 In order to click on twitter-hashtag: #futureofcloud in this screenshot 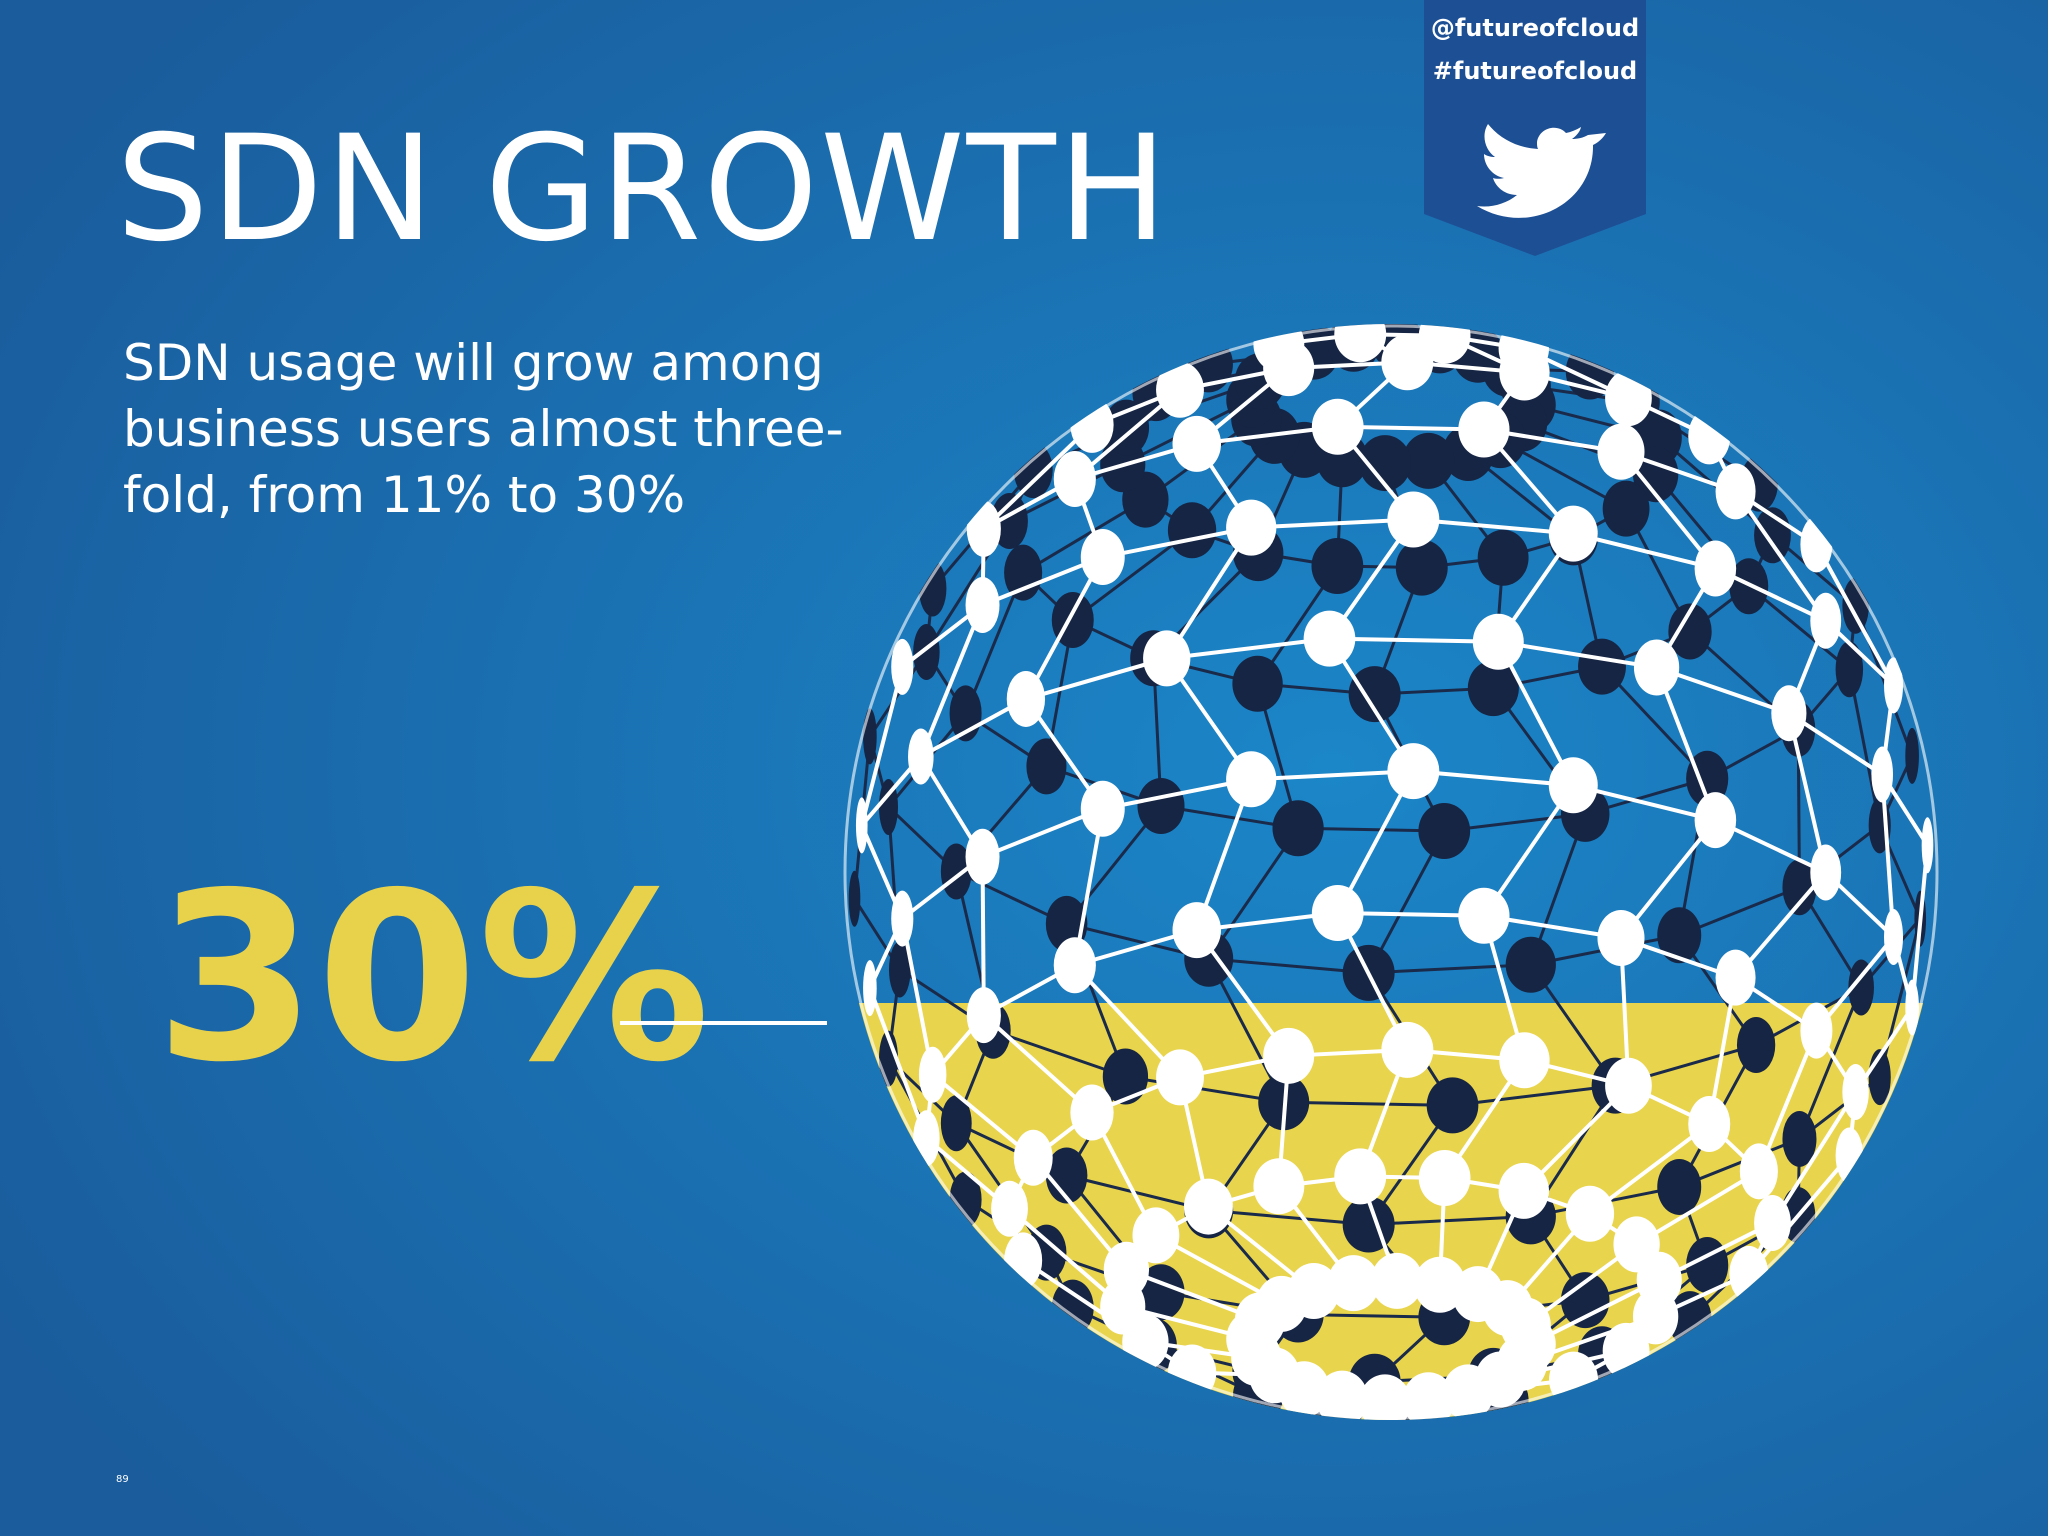, I will do `click(1535, 71)`.